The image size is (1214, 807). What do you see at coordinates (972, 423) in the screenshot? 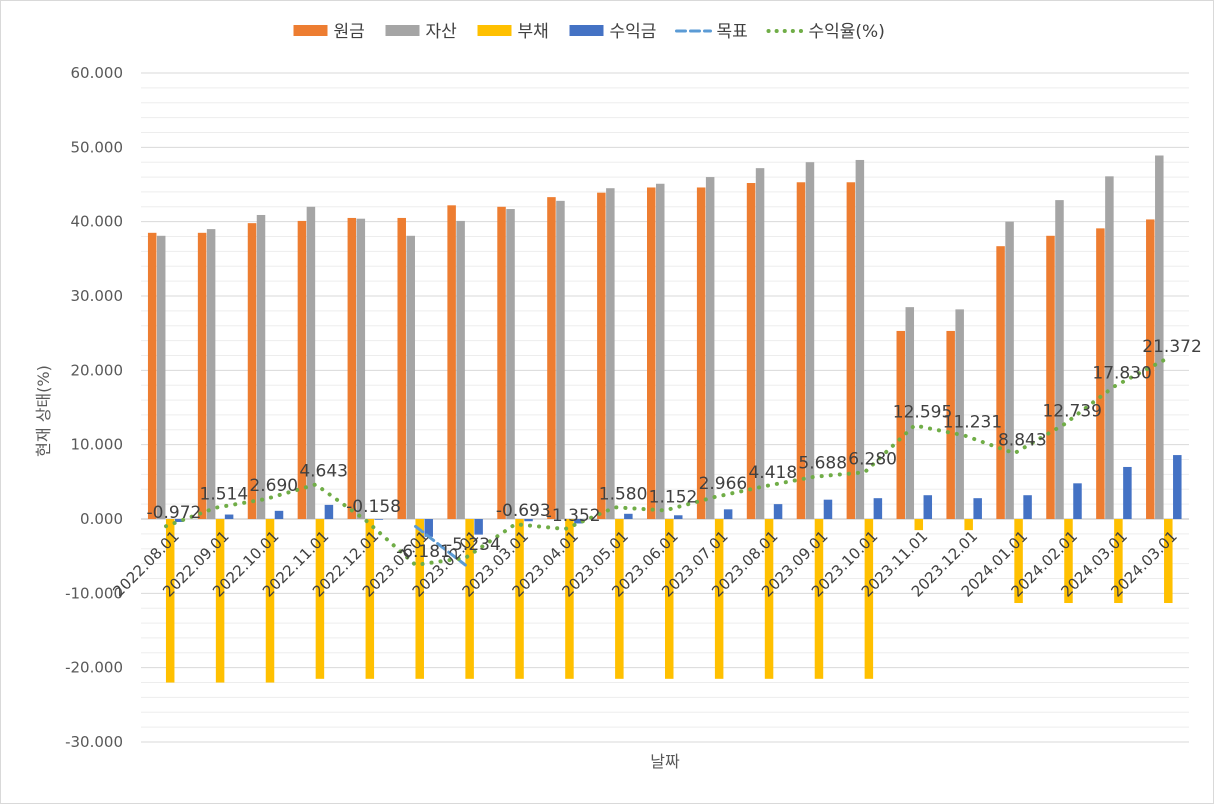
I see `data-label: 11.231` at bounding box center [972, 423].